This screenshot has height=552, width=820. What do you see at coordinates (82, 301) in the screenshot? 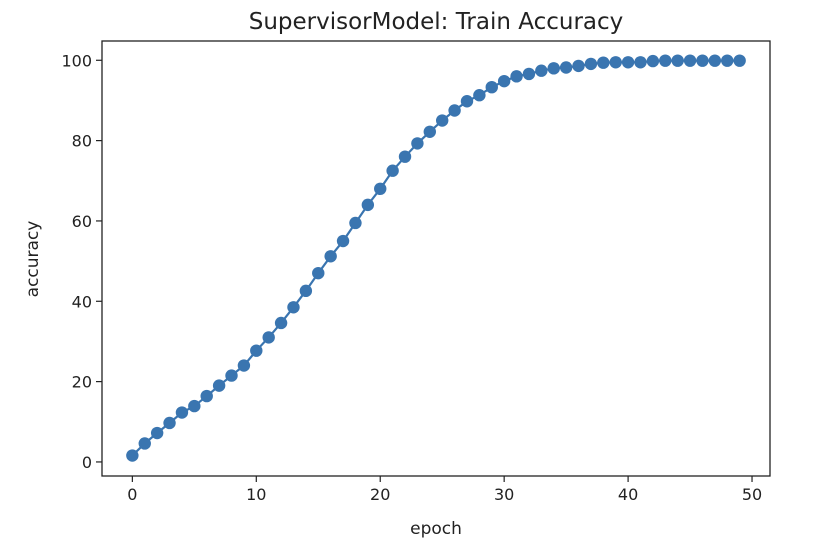
I see `y-tick-label: 40` at bounding box center [82, 301].